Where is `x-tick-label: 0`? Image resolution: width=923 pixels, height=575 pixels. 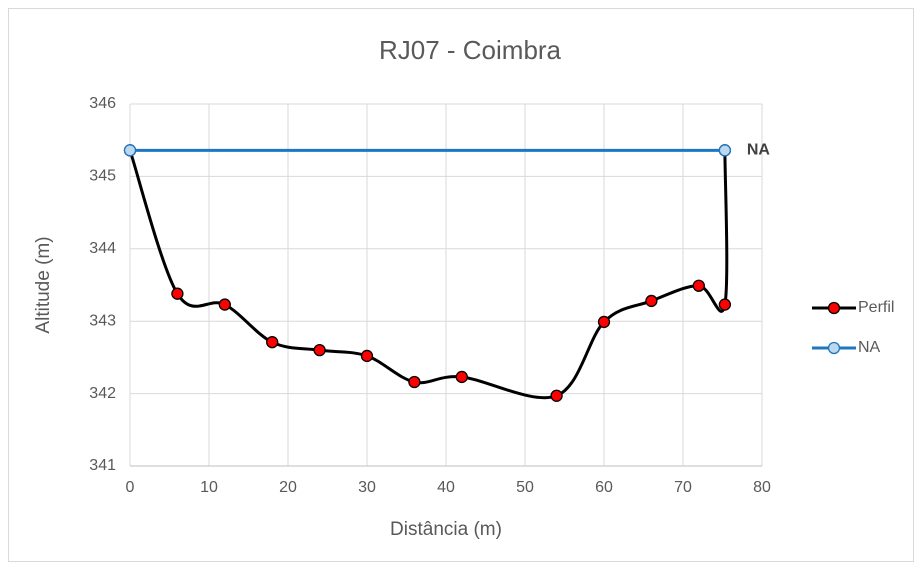 x-tick-label: 0 is located at coordinates (130, 487).